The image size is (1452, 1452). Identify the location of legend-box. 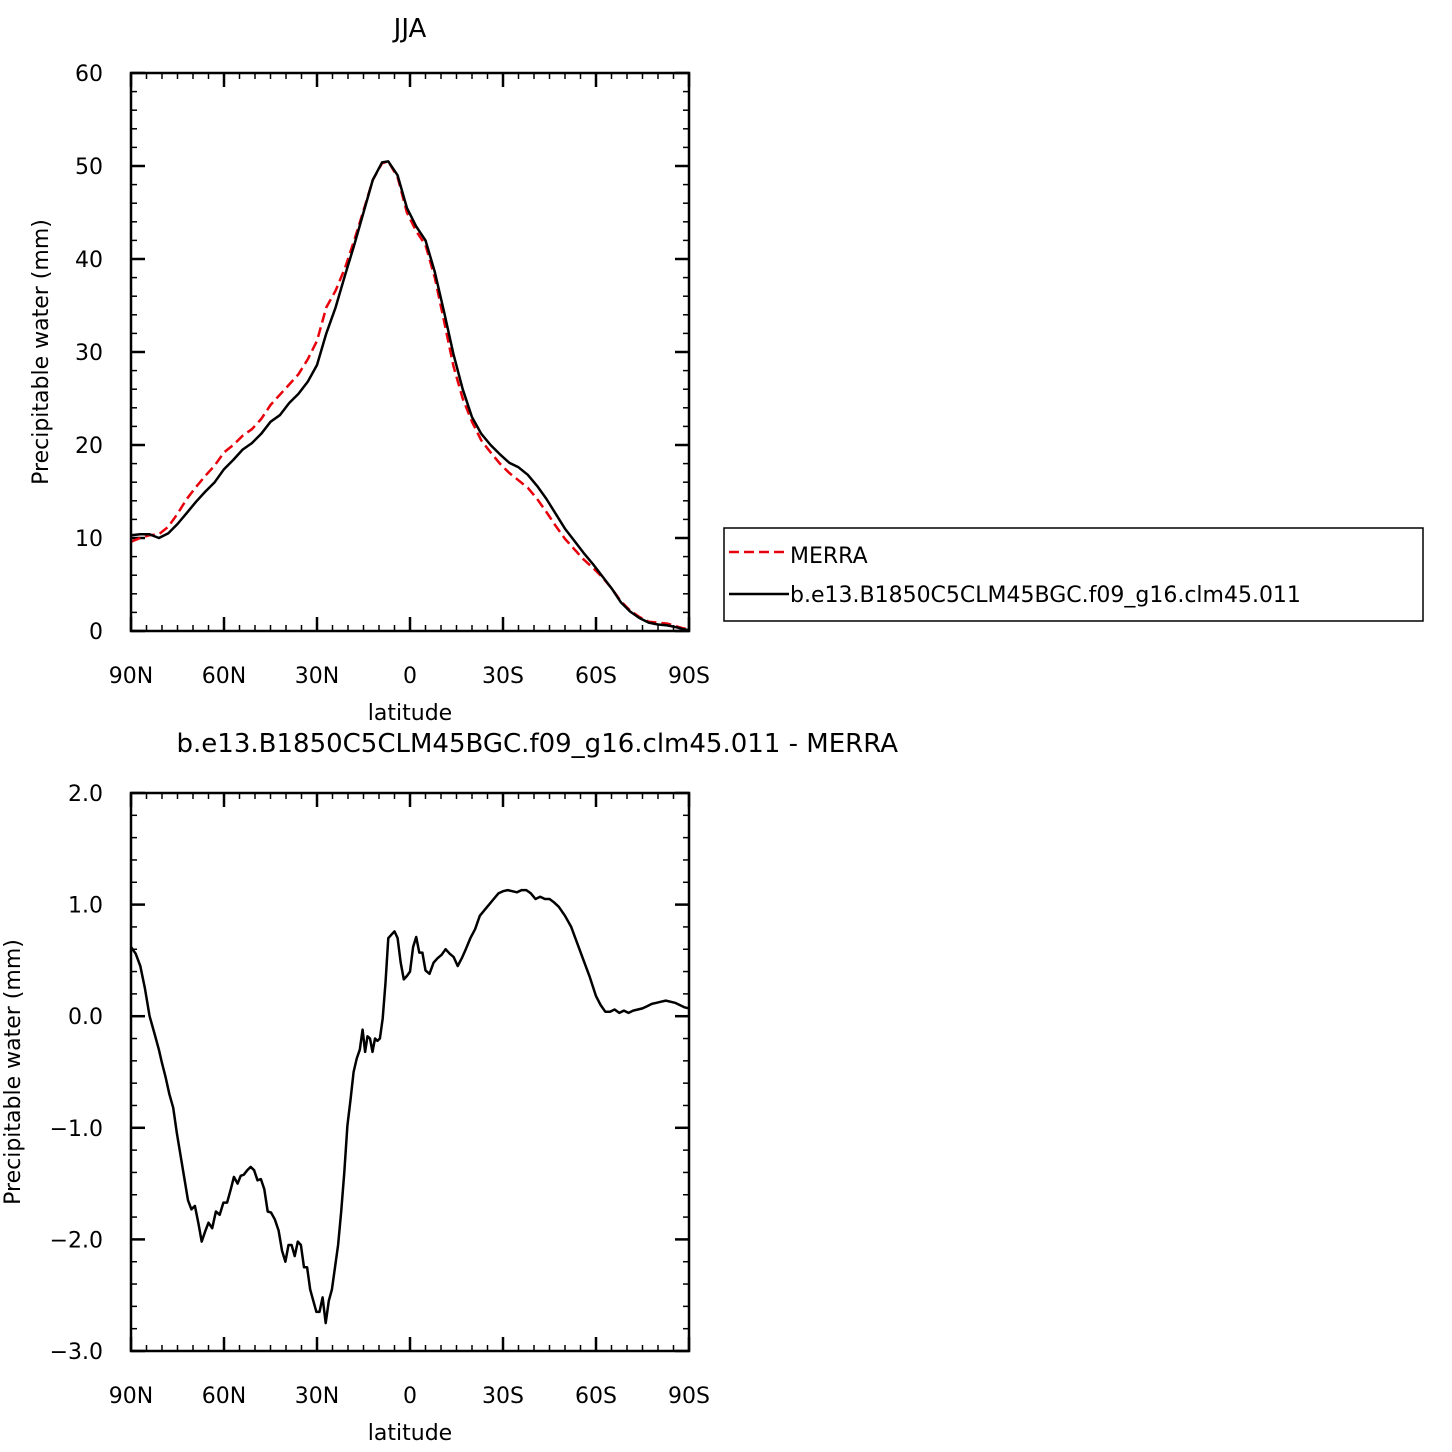
(1073, 574).